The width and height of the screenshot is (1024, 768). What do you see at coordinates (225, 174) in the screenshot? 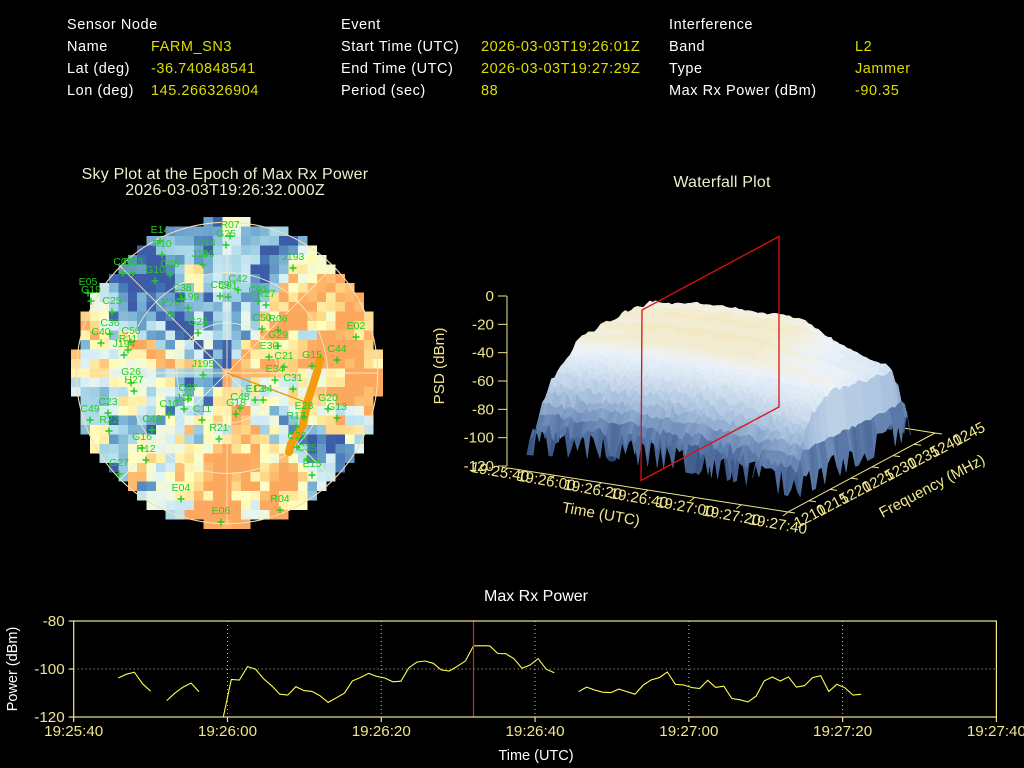
I see `svg-text:Sky Plot at the Epoch of Max R: Sky Plot at the Epoch of Max Rx Power` at bounding box center [225, 174].